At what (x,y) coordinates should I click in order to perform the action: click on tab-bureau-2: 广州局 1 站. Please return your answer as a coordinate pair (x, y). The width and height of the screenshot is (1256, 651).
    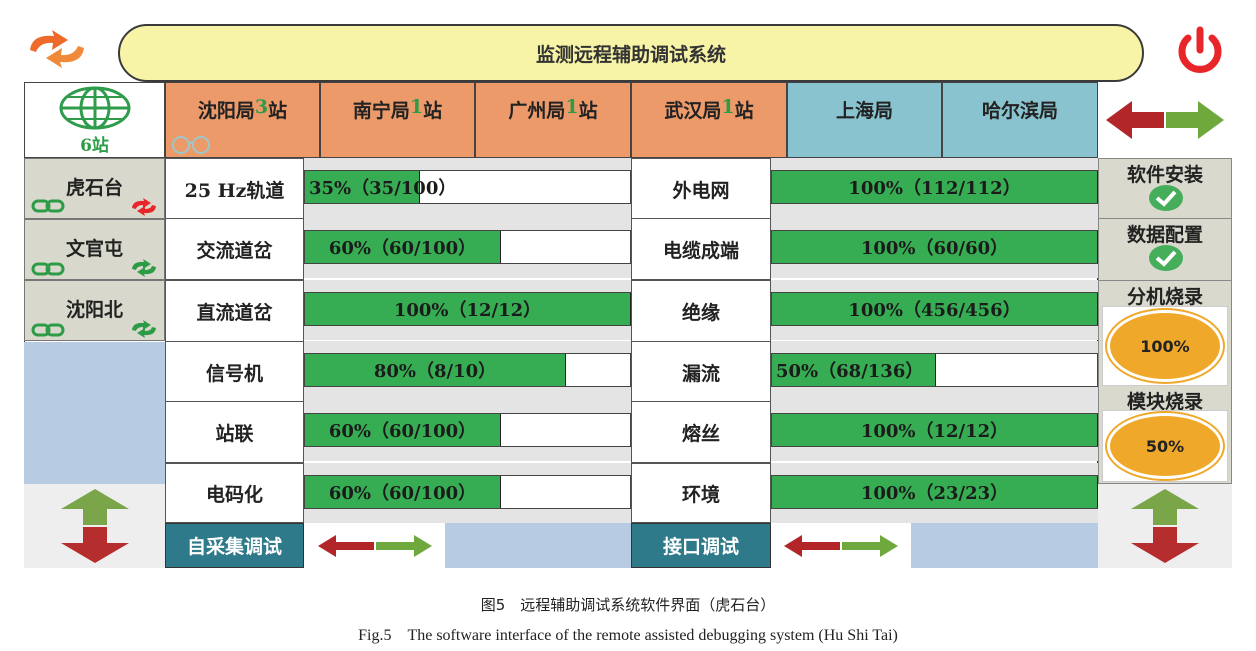
    Looking at the image, I should click on (553, 120).